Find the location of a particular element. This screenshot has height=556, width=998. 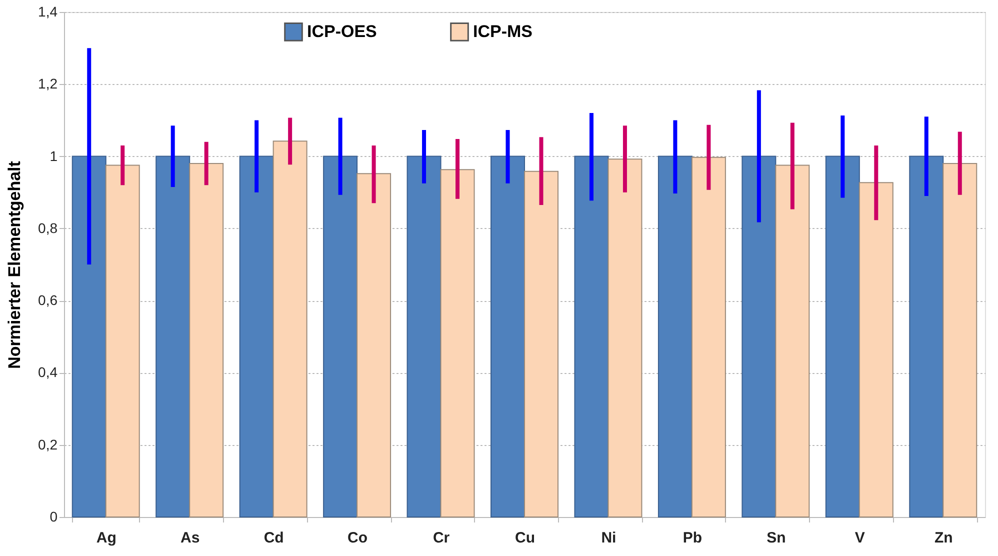

y-tick-label: 0,8 is located at coordinates (48, 228).